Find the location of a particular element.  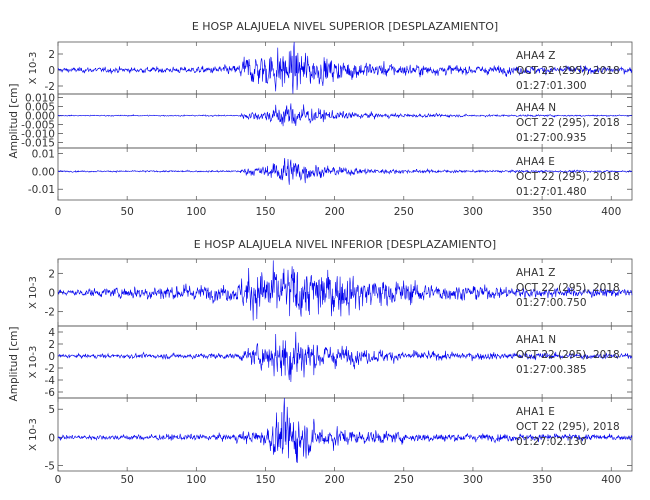

y-tick-label: 0.01 is located at coordinates (43, 154).